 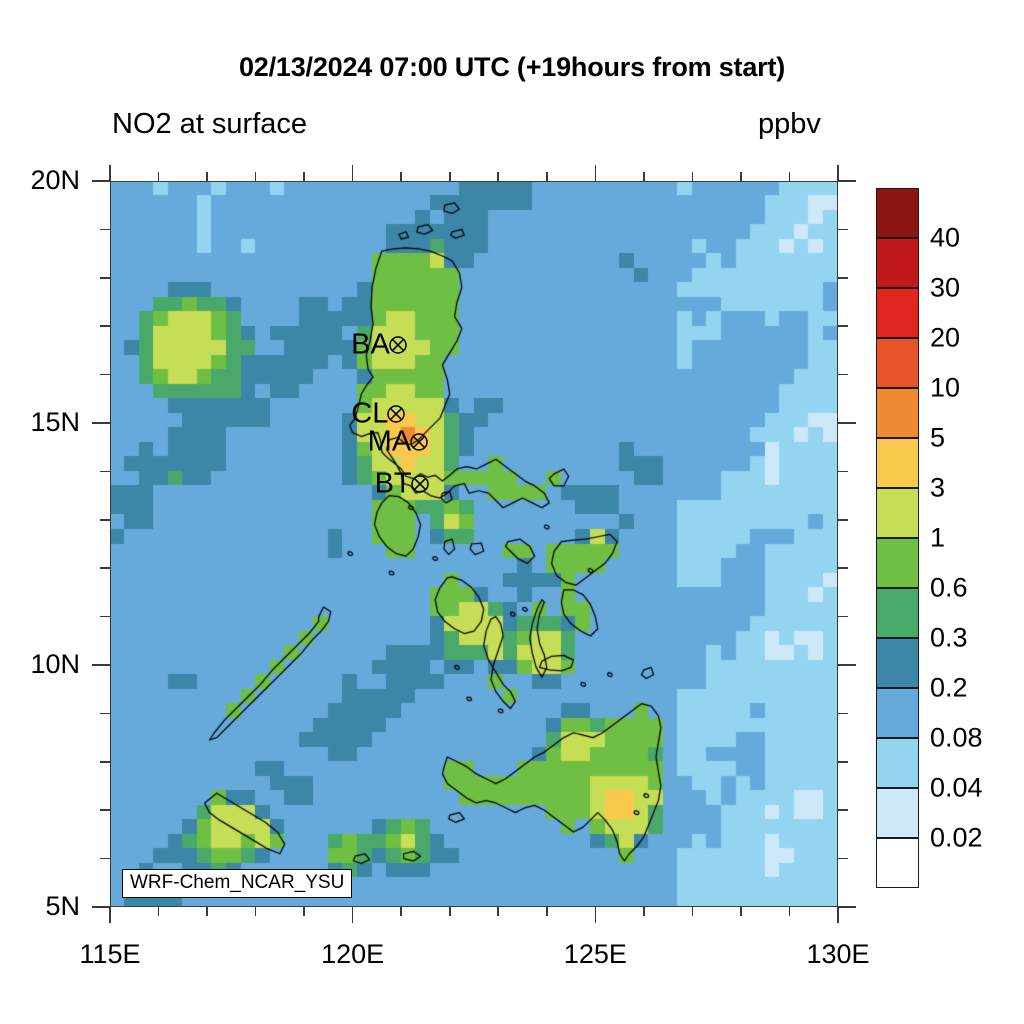 What do you see at coordinates (789, 124) in the screenshot?
I see `units-label: ppbv` at bounding box center [789, 124].